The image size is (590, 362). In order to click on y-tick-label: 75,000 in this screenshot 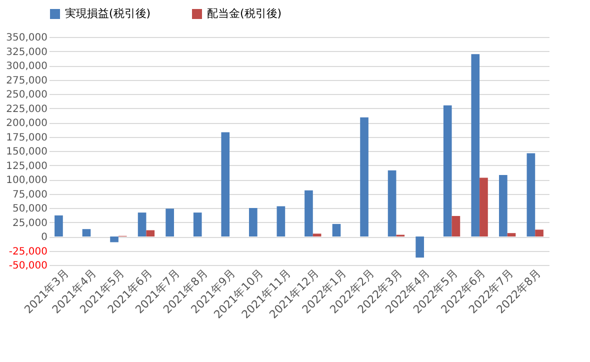, I will do `click(30, 194)`.